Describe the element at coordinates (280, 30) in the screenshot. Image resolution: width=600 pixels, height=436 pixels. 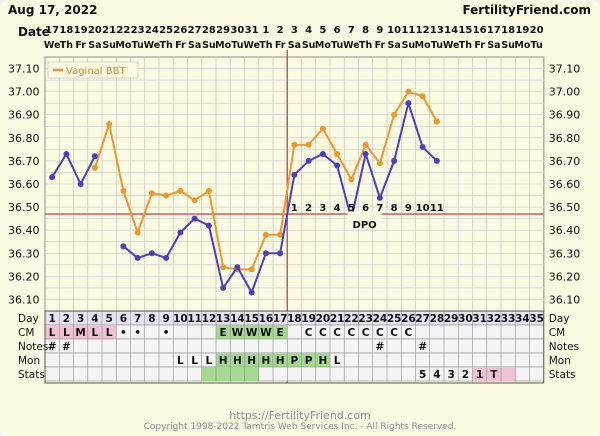
I see `date-label: 2` at that location.